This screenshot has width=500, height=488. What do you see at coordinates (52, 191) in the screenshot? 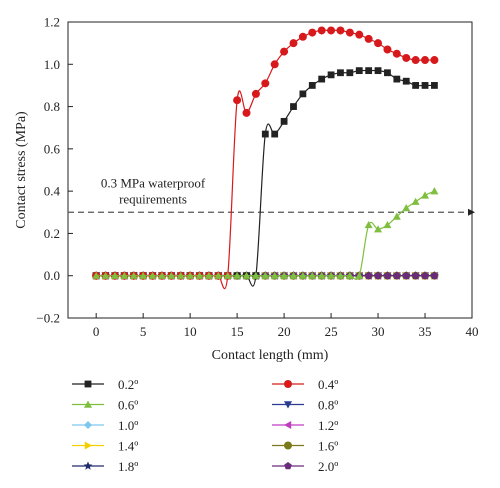
I see `y-tick-label: 0.4` at bounding box center [52, 191].